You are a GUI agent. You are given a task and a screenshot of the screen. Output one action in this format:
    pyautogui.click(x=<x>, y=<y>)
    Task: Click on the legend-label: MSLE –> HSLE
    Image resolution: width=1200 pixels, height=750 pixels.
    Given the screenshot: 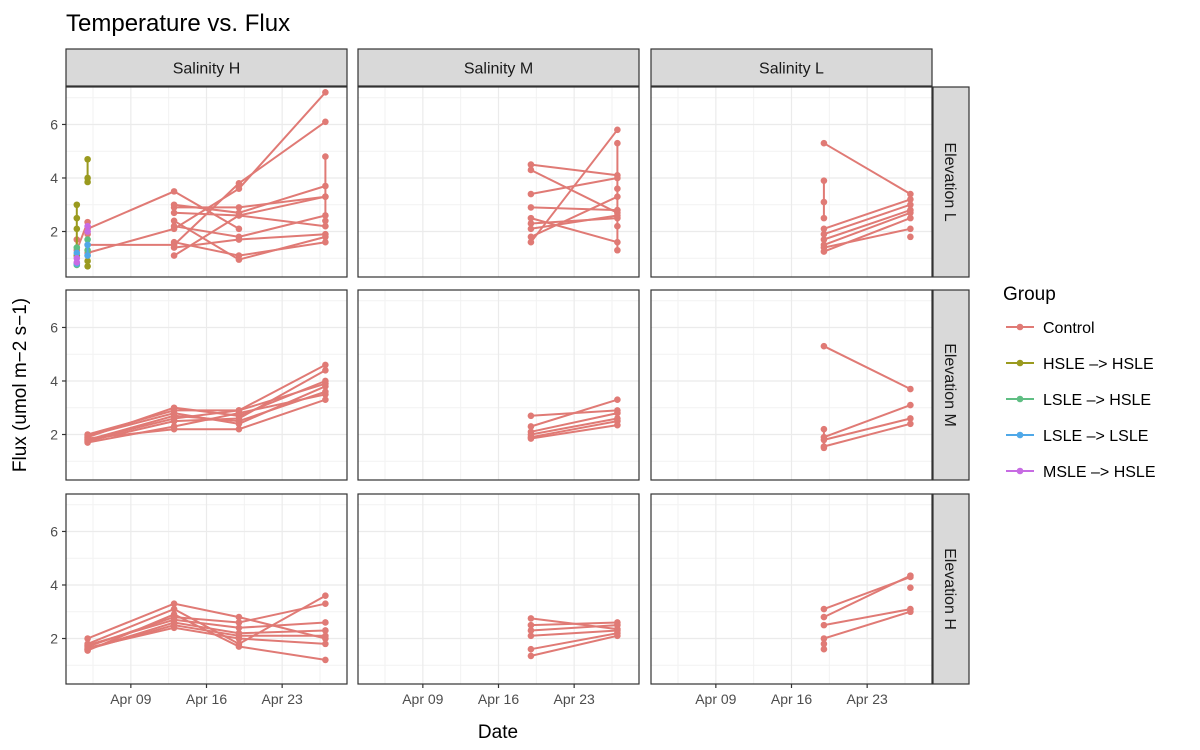 What is the action you would take?
    pyautogui.click(x=1099, y=472)
    